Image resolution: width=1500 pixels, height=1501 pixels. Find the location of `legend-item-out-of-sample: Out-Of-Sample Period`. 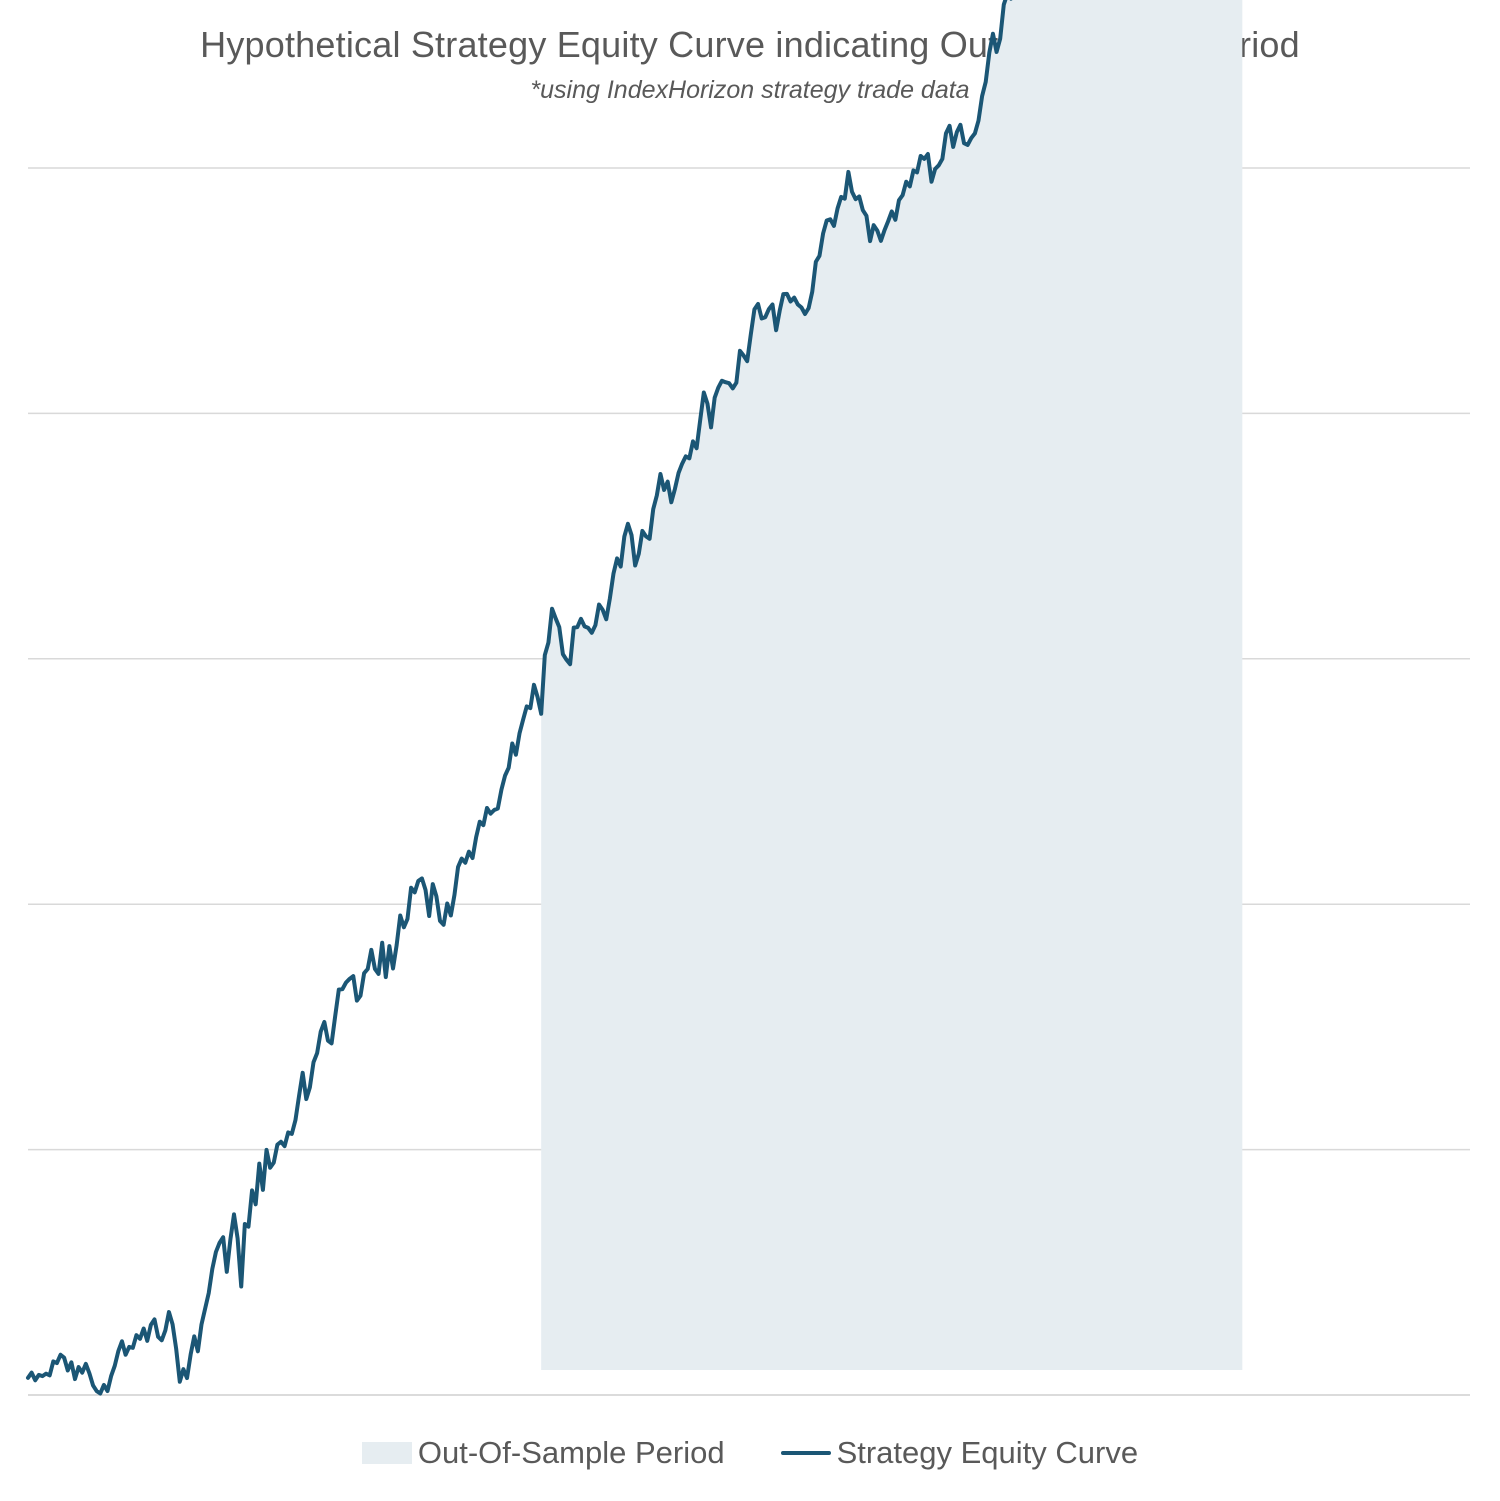

legend-item-out-of-sample: Out-Of-Sample Period is located at coordinates (543, 1453).